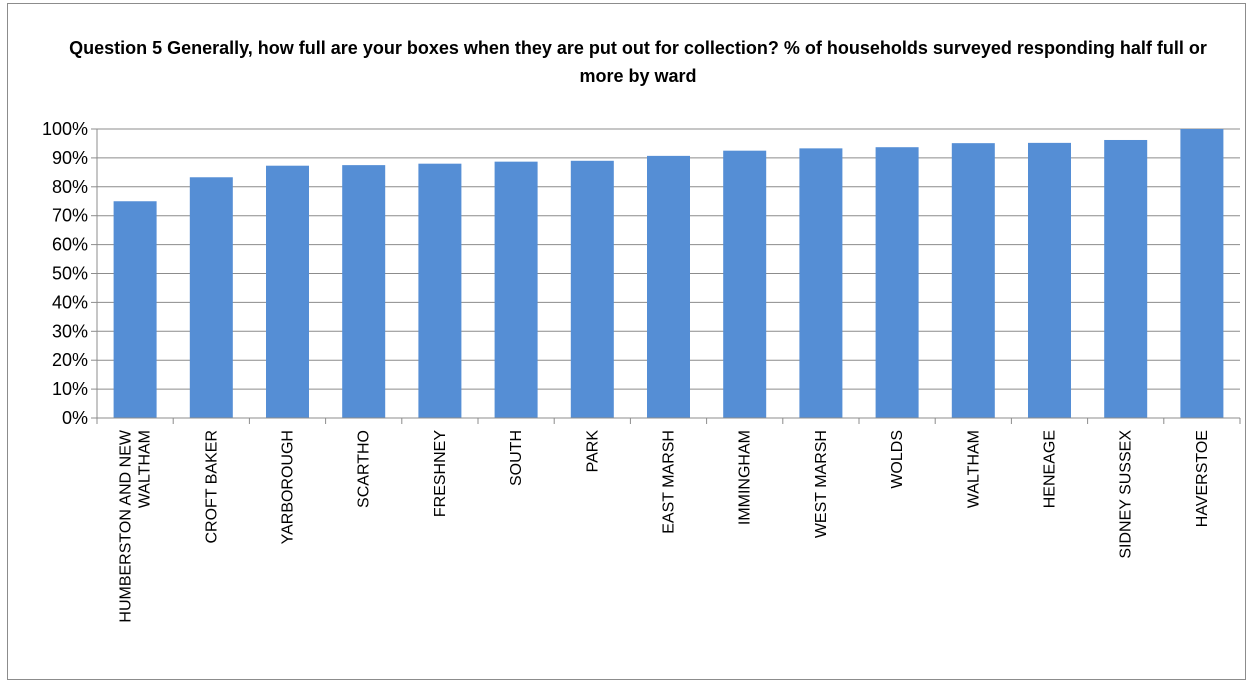  Describe the element at coordinates (70, 187) in the screenshot. I see `y-tick-label: 80%` at that location.